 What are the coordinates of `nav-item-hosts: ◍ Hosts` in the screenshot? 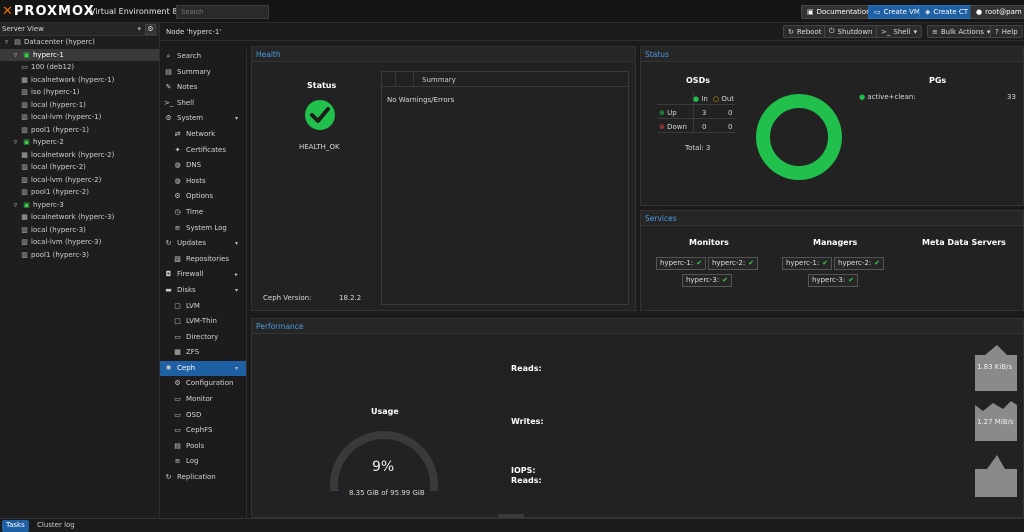 It's located at (203, 182).